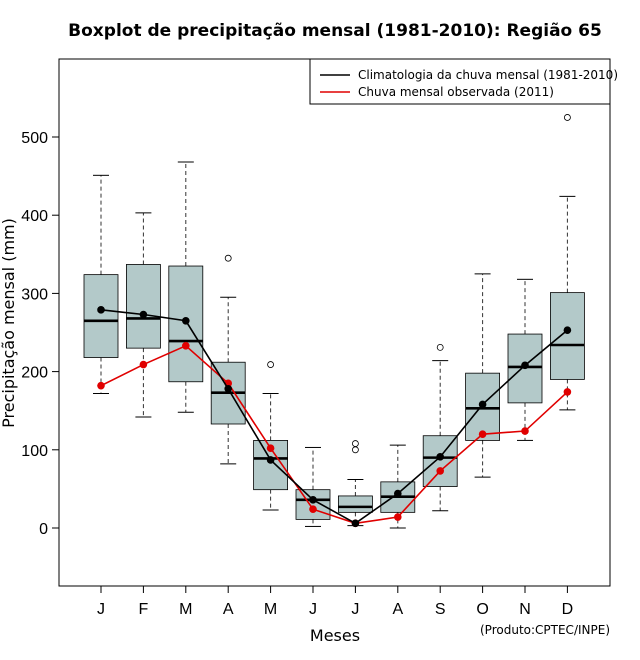 The image size is (640, 660). I want to click on legend-label-observed: Chuva mensal observada (2011), so click(456, 92).